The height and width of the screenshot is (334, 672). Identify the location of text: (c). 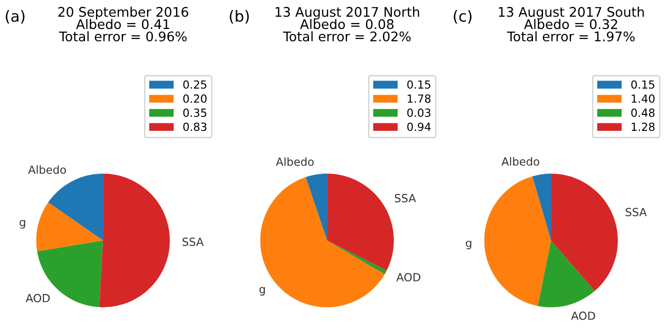
(463, 17).